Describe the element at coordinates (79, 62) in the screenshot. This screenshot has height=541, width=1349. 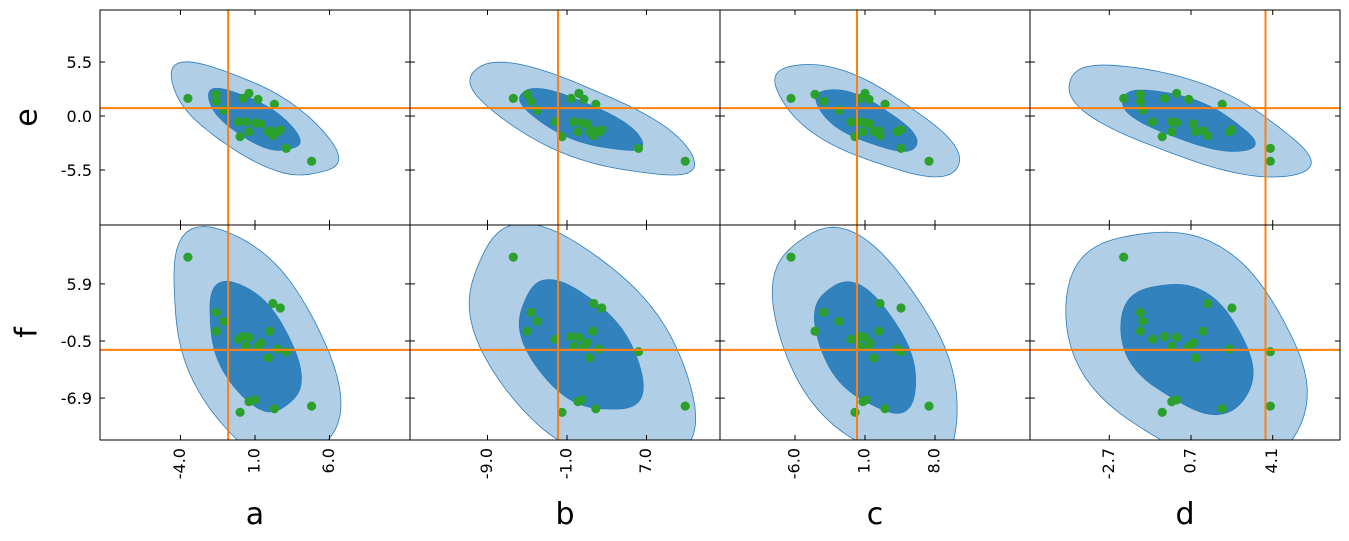
I see `y-tick-label: 5.5` at that location.